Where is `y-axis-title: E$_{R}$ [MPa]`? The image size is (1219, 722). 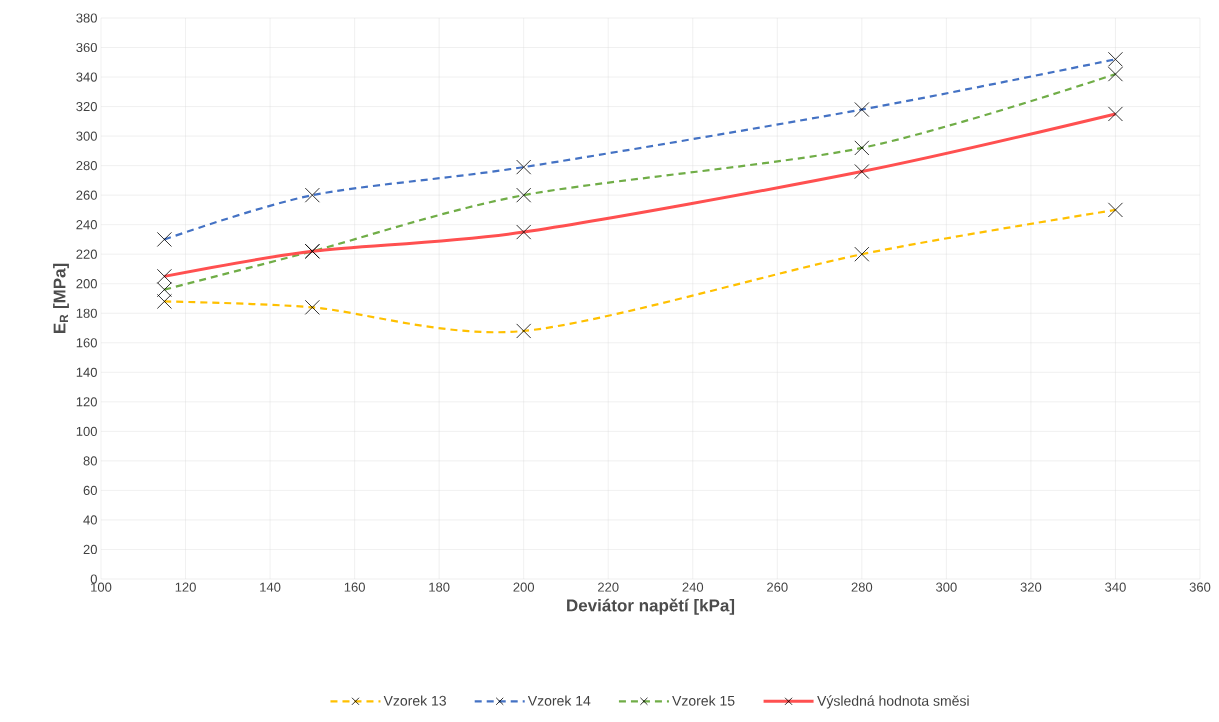
y-axis-title: E$_{R}$ [MPa] is located at coordinates (61, 298).